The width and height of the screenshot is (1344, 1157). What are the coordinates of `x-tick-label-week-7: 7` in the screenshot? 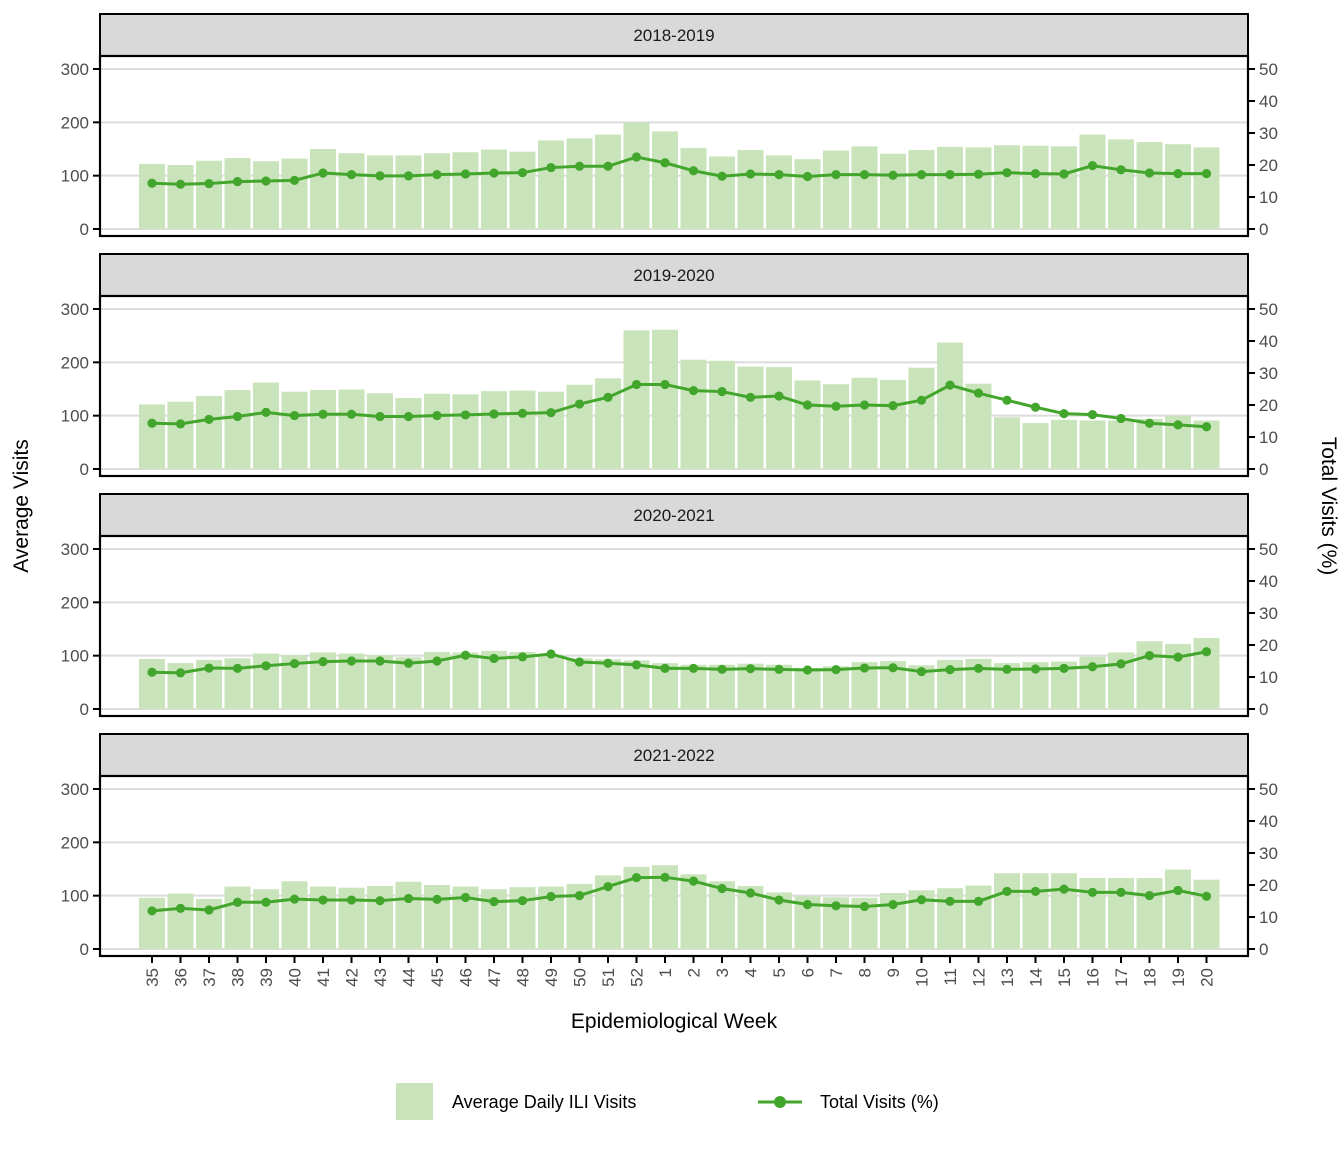 It's located at (836, 972).